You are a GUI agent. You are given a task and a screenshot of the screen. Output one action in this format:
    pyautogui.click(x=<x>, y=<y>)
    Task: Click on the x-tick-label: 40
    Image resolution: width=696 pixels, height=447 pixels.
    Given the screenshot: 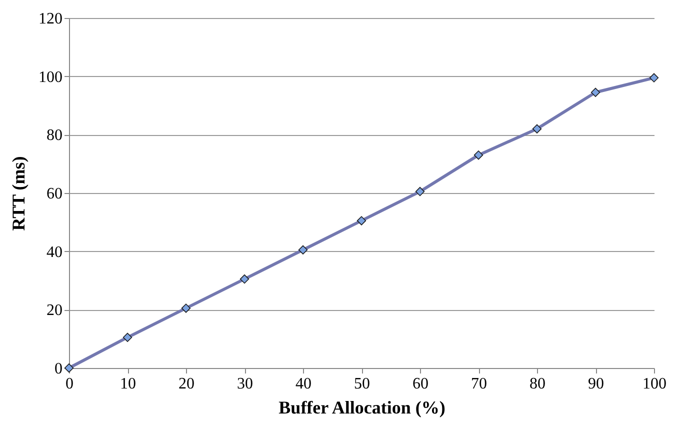 What is the action you would take?
    pyautogui.click(x=304, y=384)
    